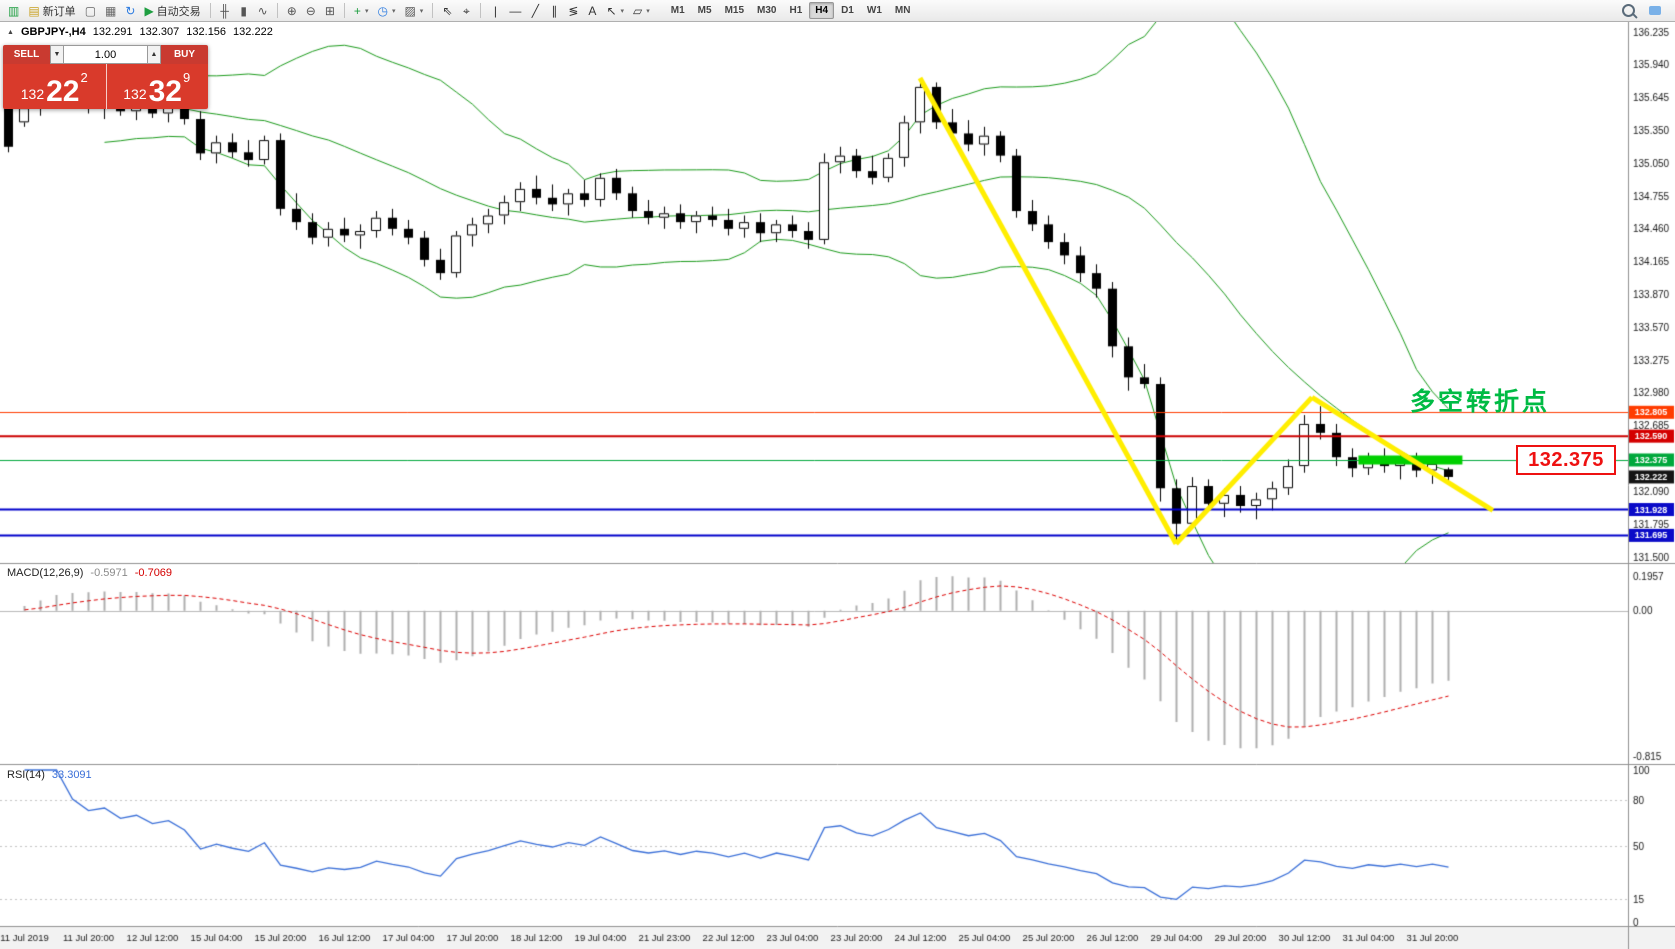 The width and height of the screenshot is (1675, 949). I want to click on indicators-icon: + ▾, so click(361, 11).